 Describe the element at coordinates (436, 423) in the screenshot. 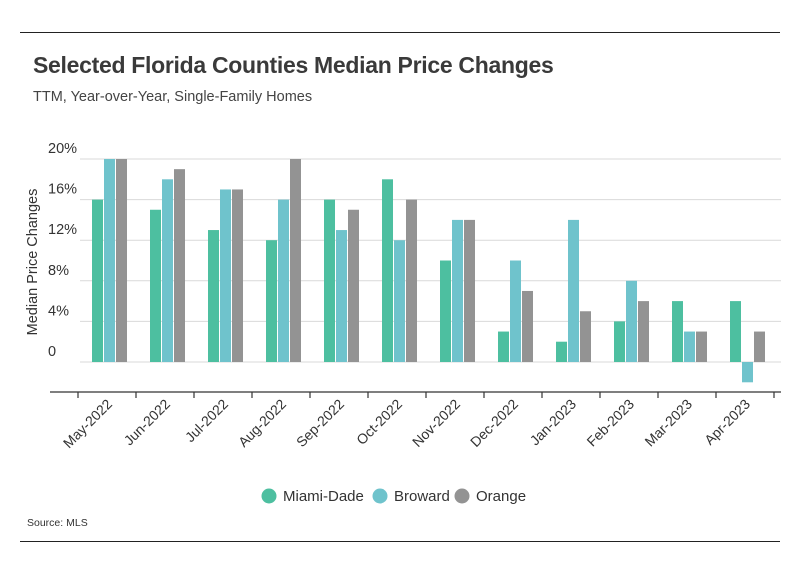

I see `x-tick-label: Nov-2022` at that location.